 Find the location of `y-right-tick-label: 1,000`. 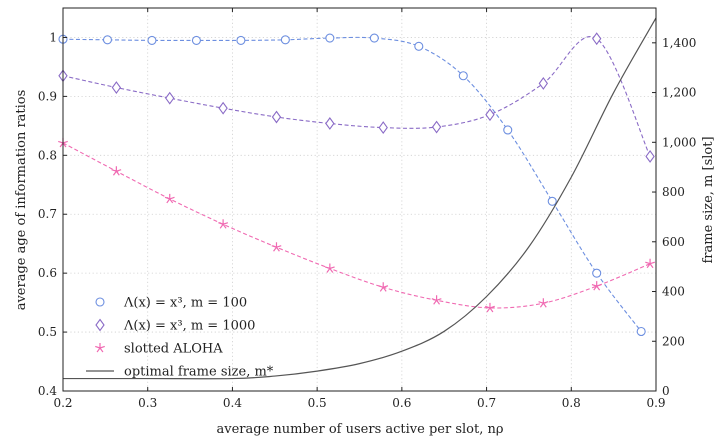

y-right-tick-label: 1,000 is located at coordinates (679, 142).